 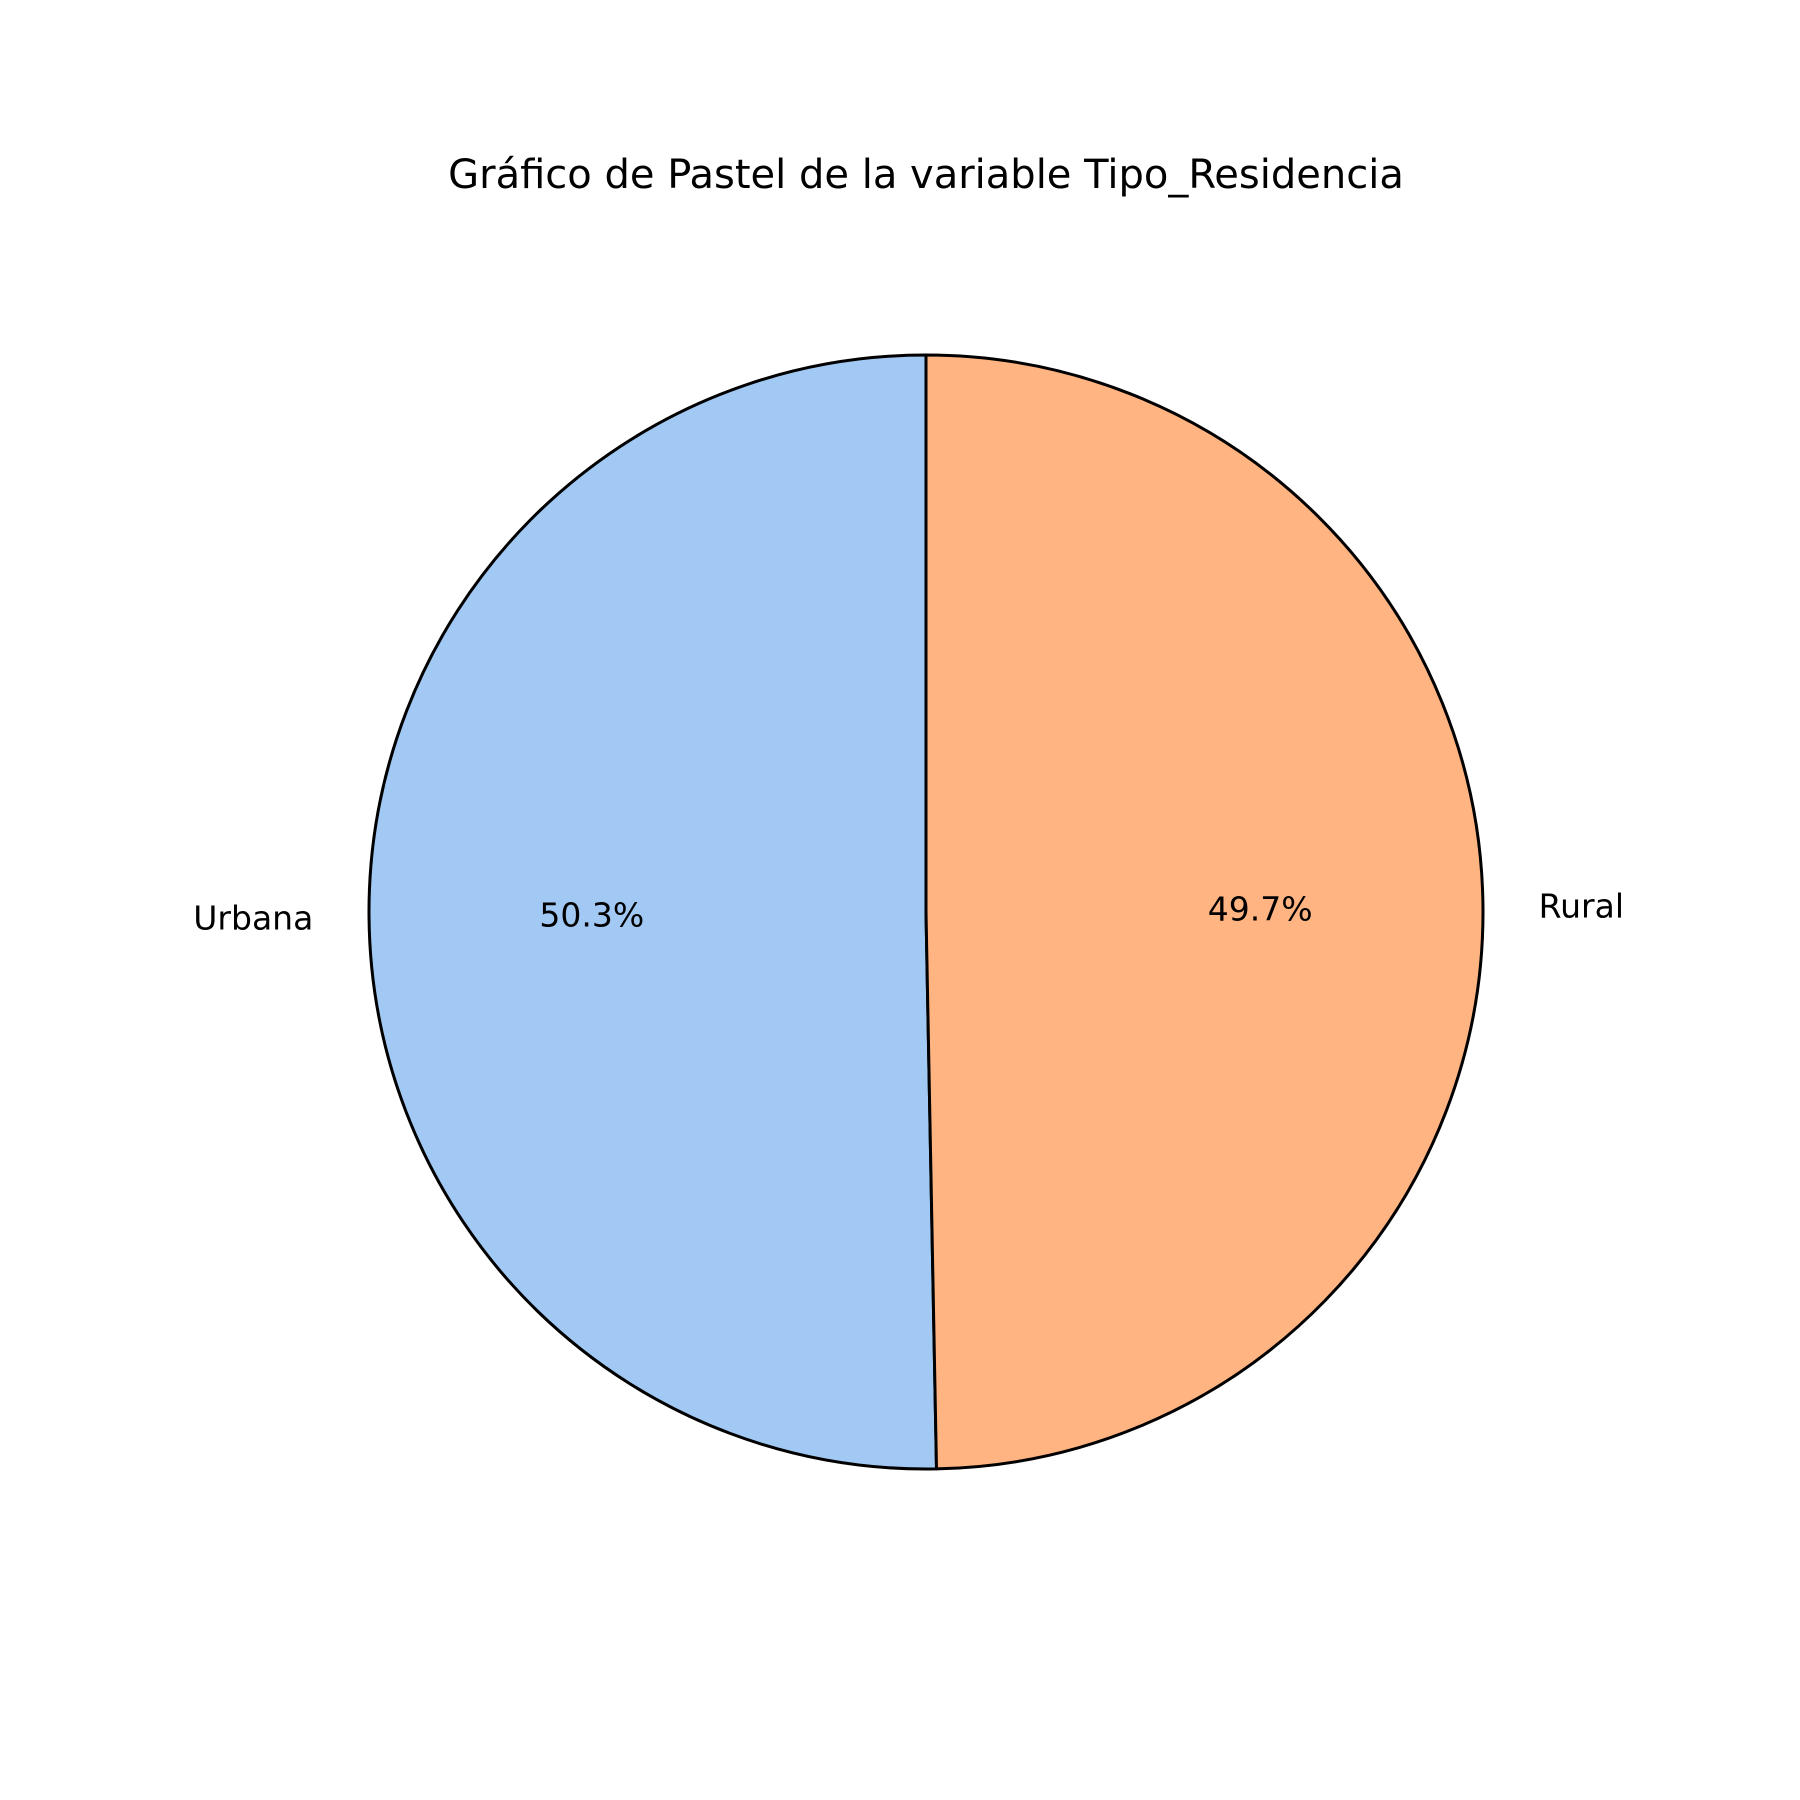 What do you see at coordinates (1260, 908) in the screenshot?
I see `slice-percent-rural: 49.7%` at bounding box center [1260, 908].